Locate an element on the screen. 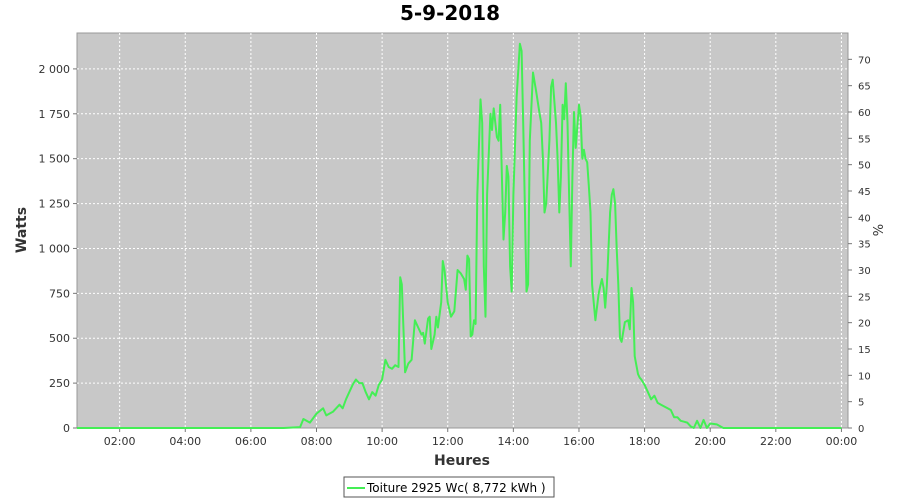  y-tick-label: 500 is located at coordinates (59, 338).